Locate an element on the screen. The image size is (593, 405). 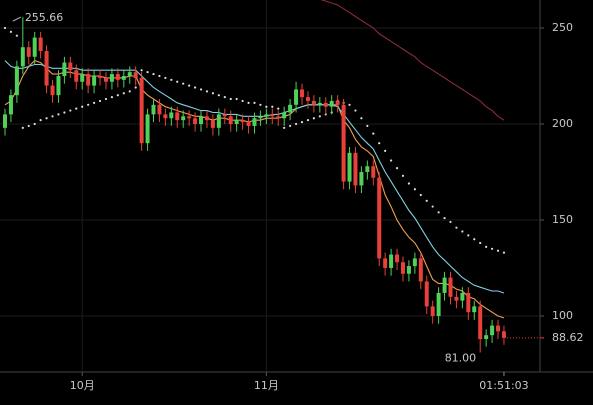
y-tick-label: 100 is located at coordinates (562, 315).